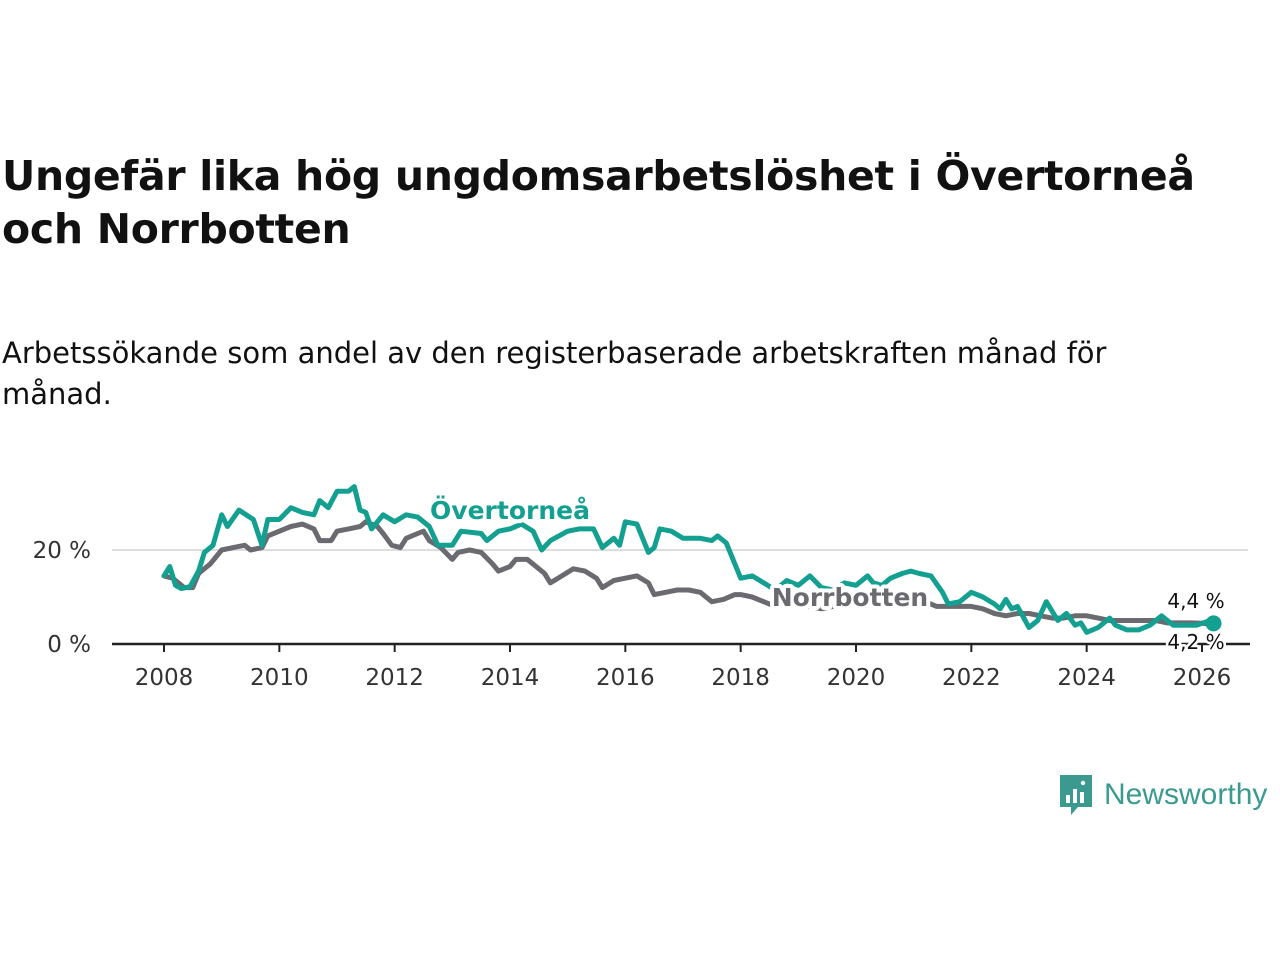  Describe the element at coordinates (1186, 794) in the screenshot. I see `logo-text: Newsworthy` at that location.